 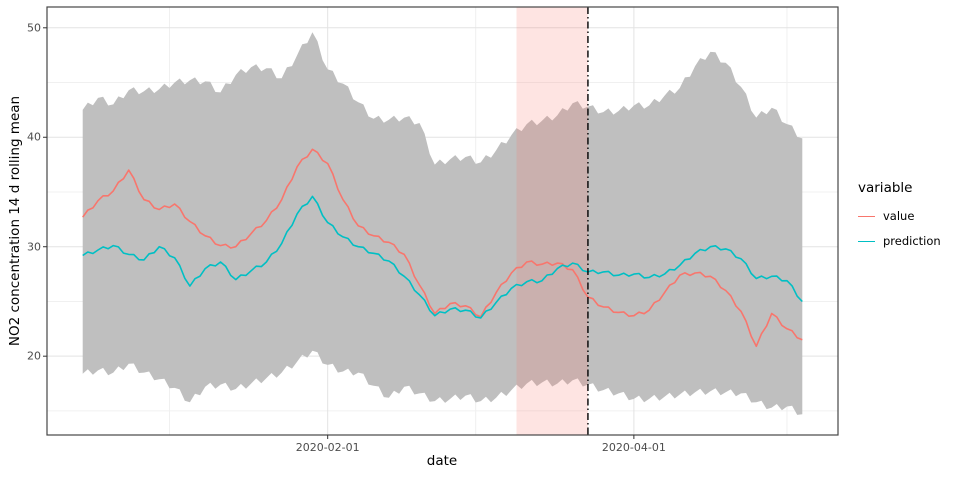 I want to click on y-axis-title: NO2 concentration 14 d rolling mean, so click(x=15, y=221).